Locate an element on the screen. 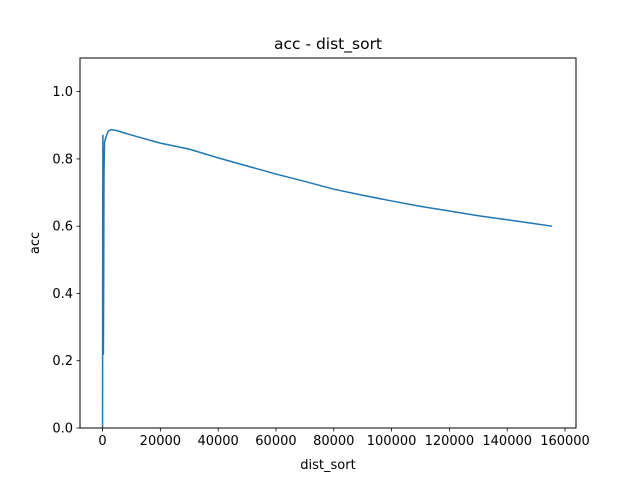  chart-title: acc - dist_sort is located at coordinates (328, 44).